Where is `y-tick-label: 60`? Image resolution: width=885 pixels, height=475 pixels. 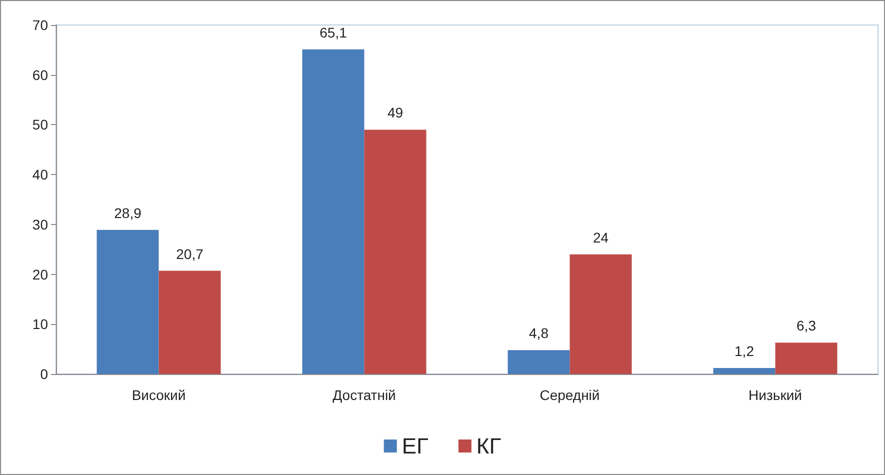 y-tick-label: 60 is located at coordinates (40, 74).